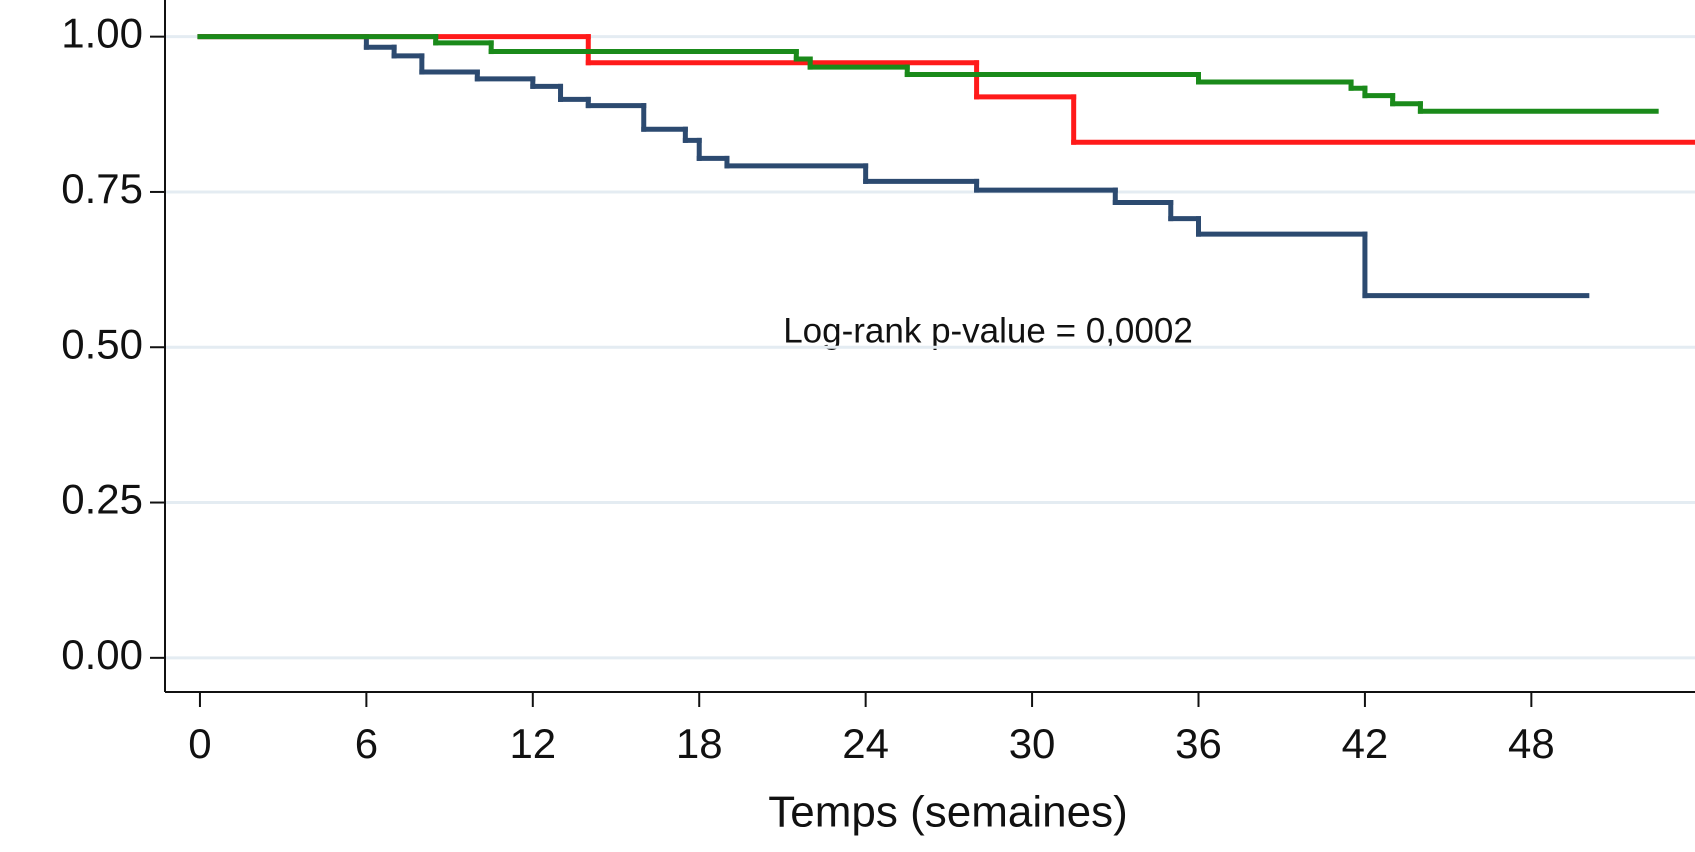 The width and height of the screenshot is (1695, 852). I want to click on x-tick-label: 6, so click(366, 743).